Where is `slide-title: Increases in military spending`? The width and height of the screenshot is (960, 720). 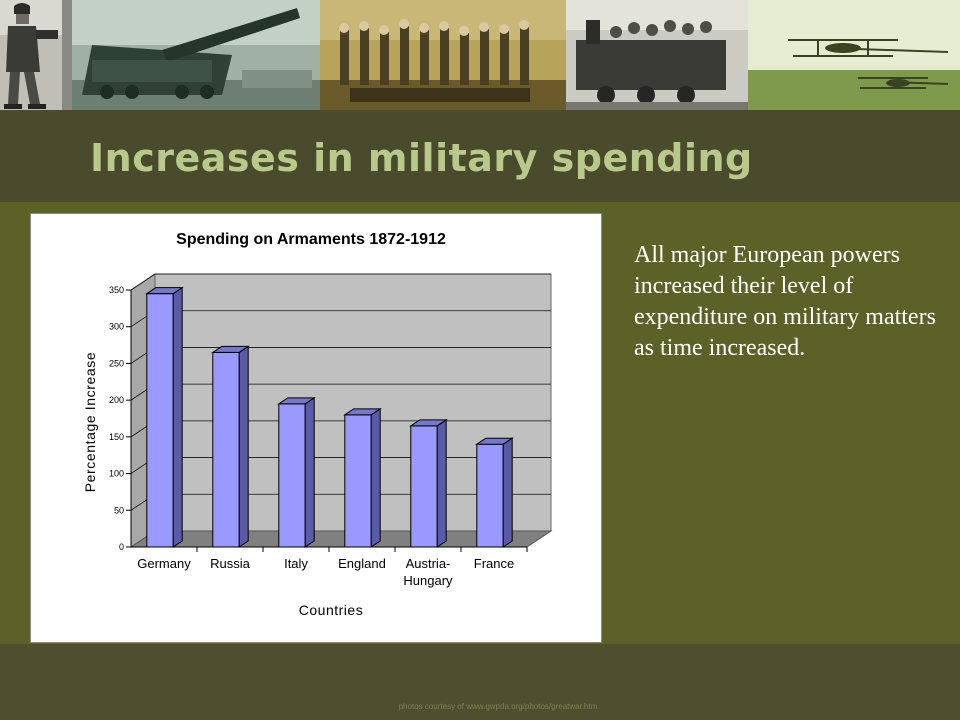
slide-title: Increases in military spending is located at coordinates (421, 158).